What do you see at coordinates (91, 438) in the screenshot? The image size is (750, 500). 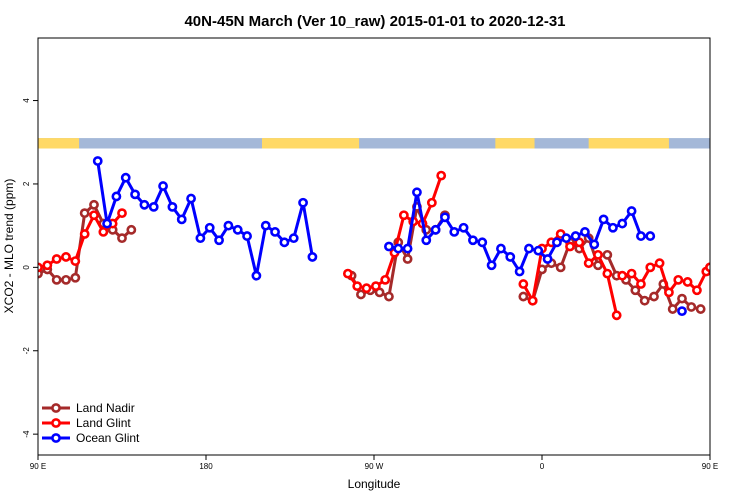 I see `legend-item-ocean-glint: Ocean Glint` at bounding box center [91, 438].